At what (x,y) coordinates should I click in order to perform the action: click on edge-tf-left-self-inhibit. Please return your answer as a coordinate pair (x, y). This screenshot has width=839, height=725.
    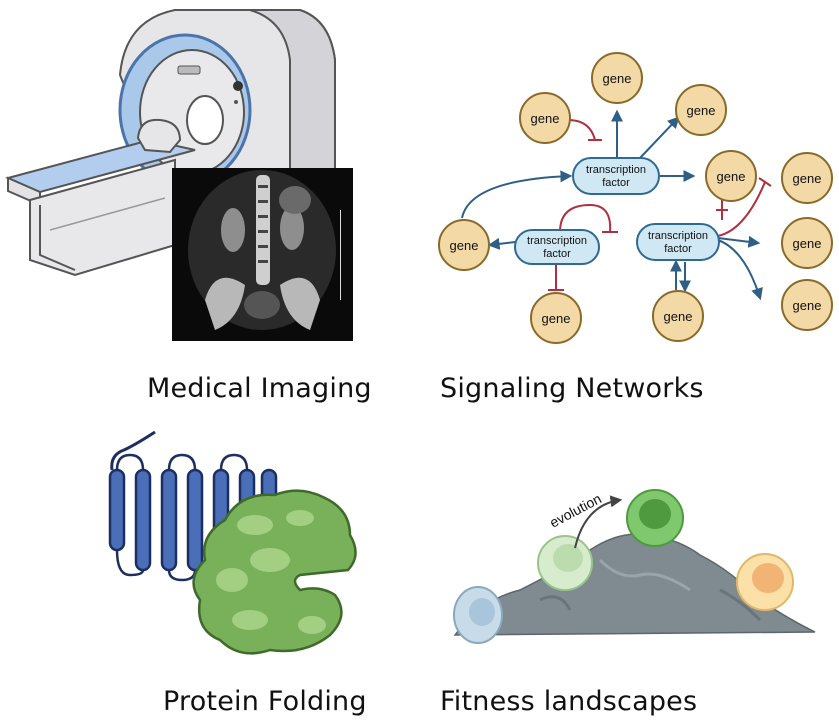
    Looking at the image, I should click on (585, 218).